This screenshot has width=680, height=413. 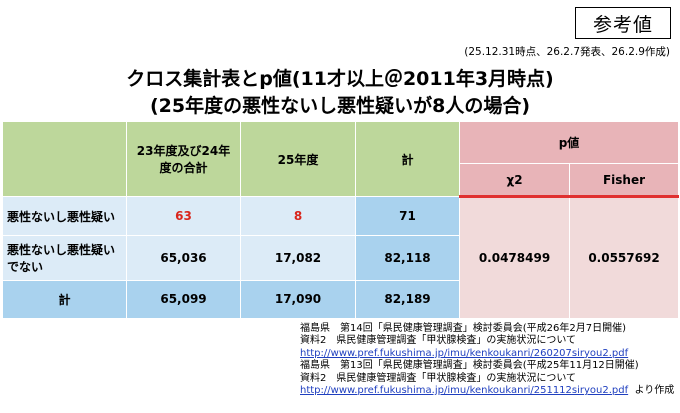 I want to click on cell-total: 82,118, so click(x=407, y=258).